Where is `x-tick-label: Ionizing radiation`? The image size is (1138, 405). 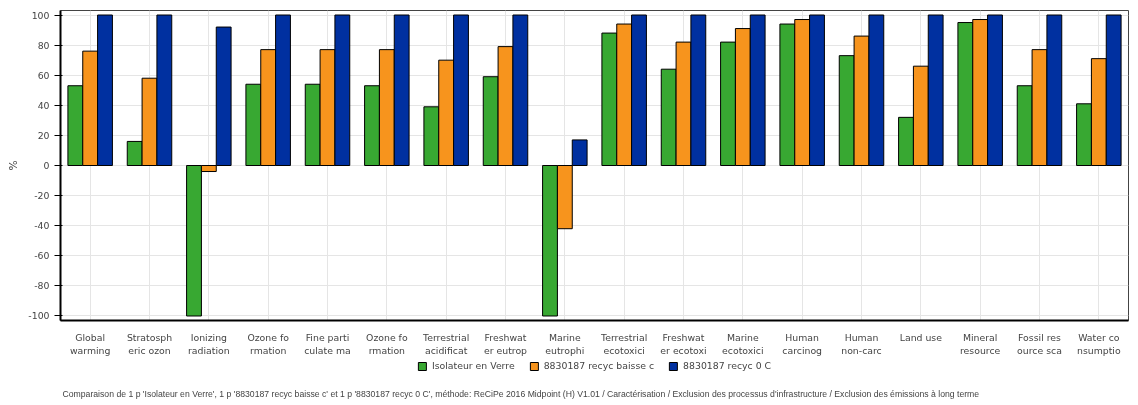 x-tick-label: Ionizing radiation is located at coordinates (209, 343).